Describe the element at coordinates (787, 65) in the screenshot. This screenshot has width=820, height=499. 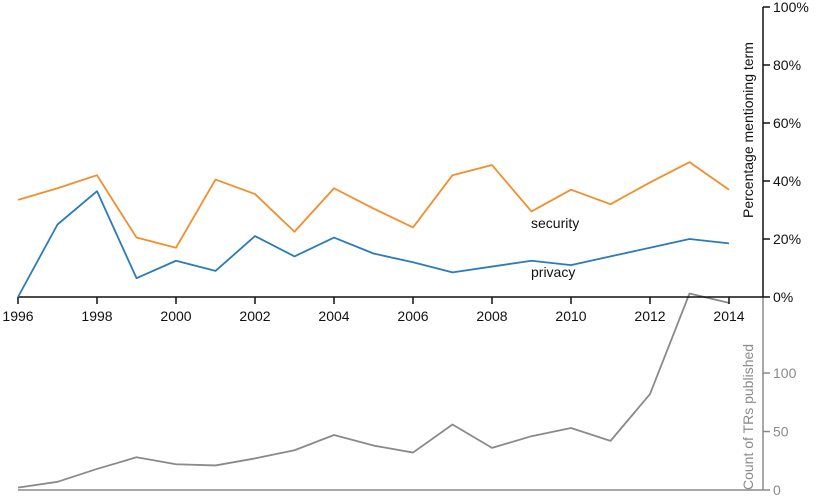
I see `percent-y-tick-label: 80%` at that location.